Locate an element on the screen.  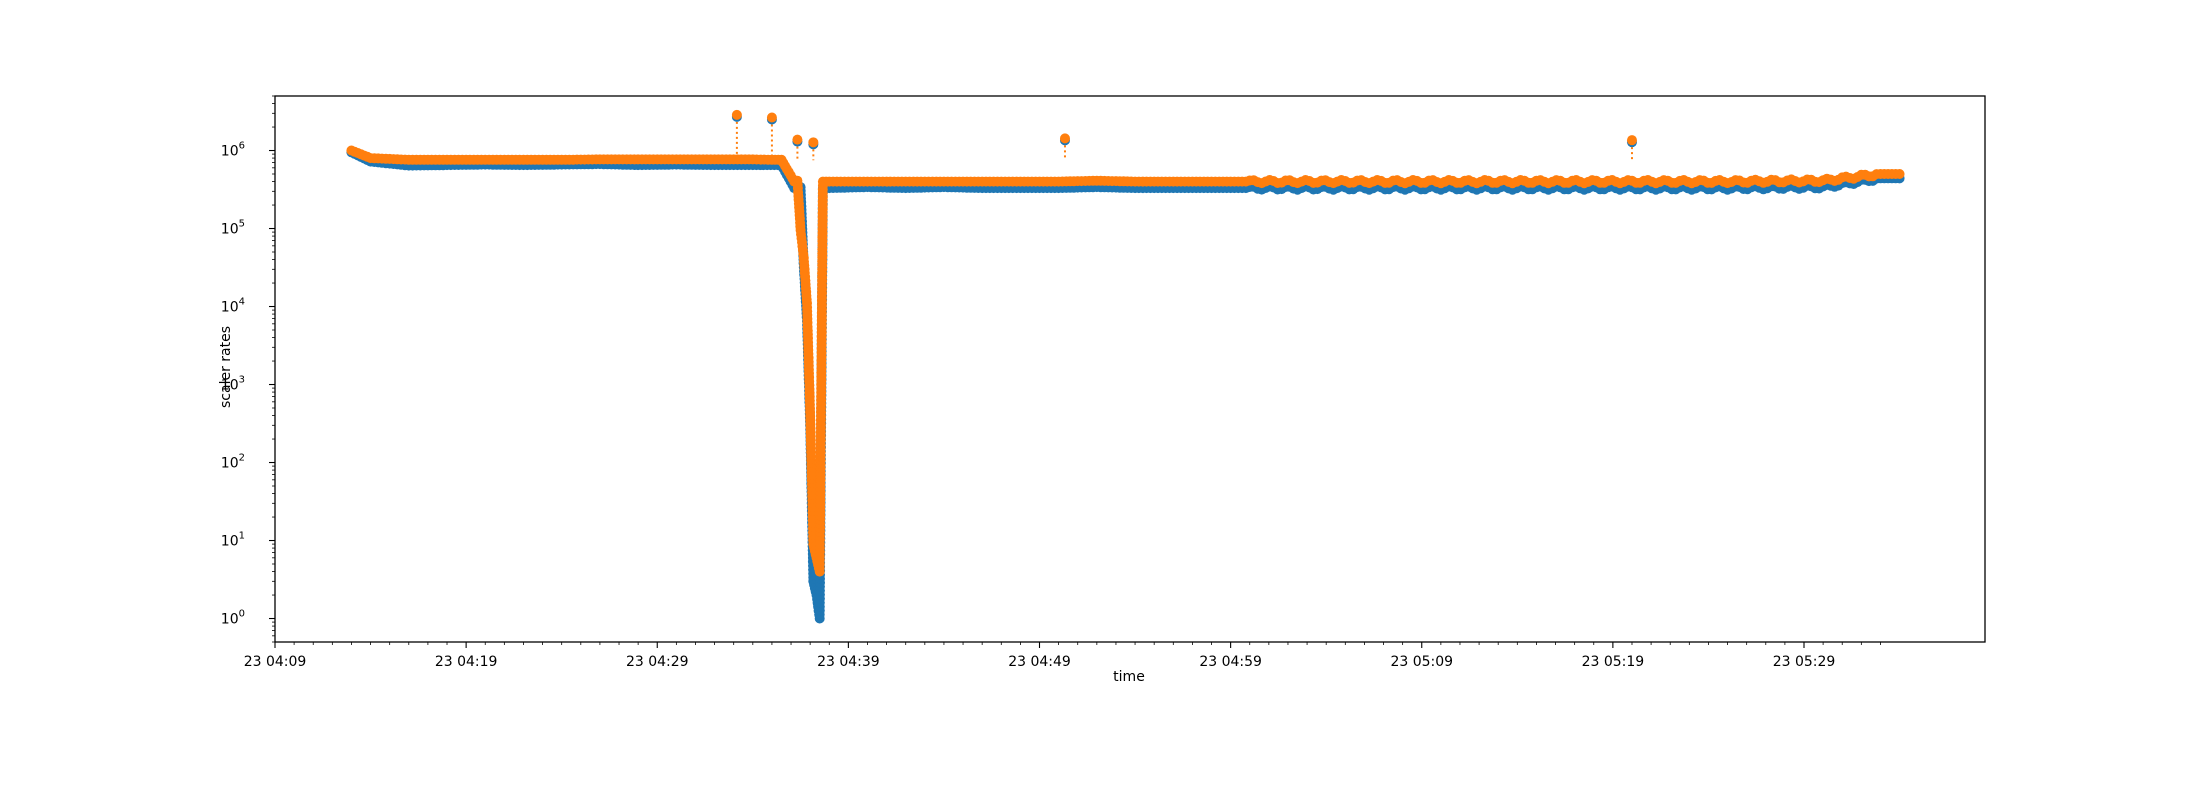
y-tick-label: 10⁰ is located at coordinates (233, 618).